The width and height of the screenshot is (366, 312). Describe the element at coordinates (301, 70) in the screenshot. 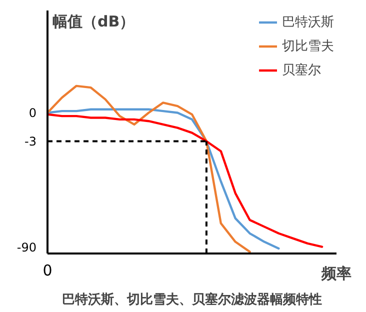

I see `legend-label: 贝塞尔` at that location.